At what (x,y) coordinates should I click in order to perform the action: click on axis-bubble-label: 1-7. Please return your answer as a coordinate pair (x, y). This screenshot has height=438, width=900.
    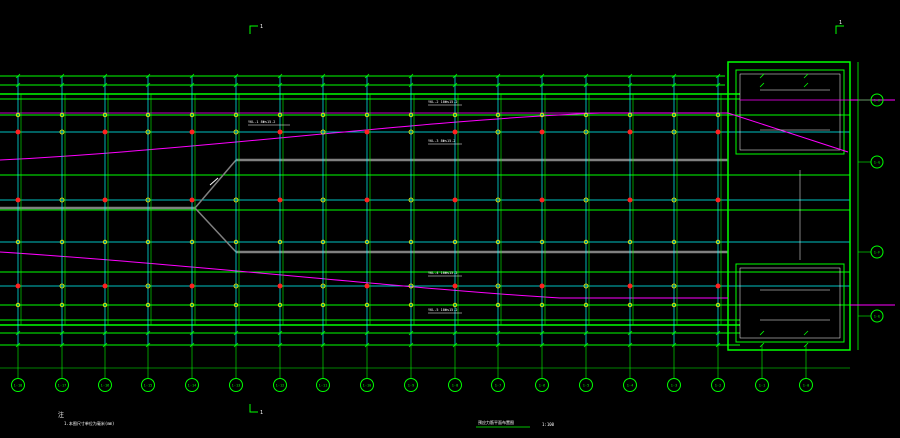
    Looking at the image, I should click on (498, 386).